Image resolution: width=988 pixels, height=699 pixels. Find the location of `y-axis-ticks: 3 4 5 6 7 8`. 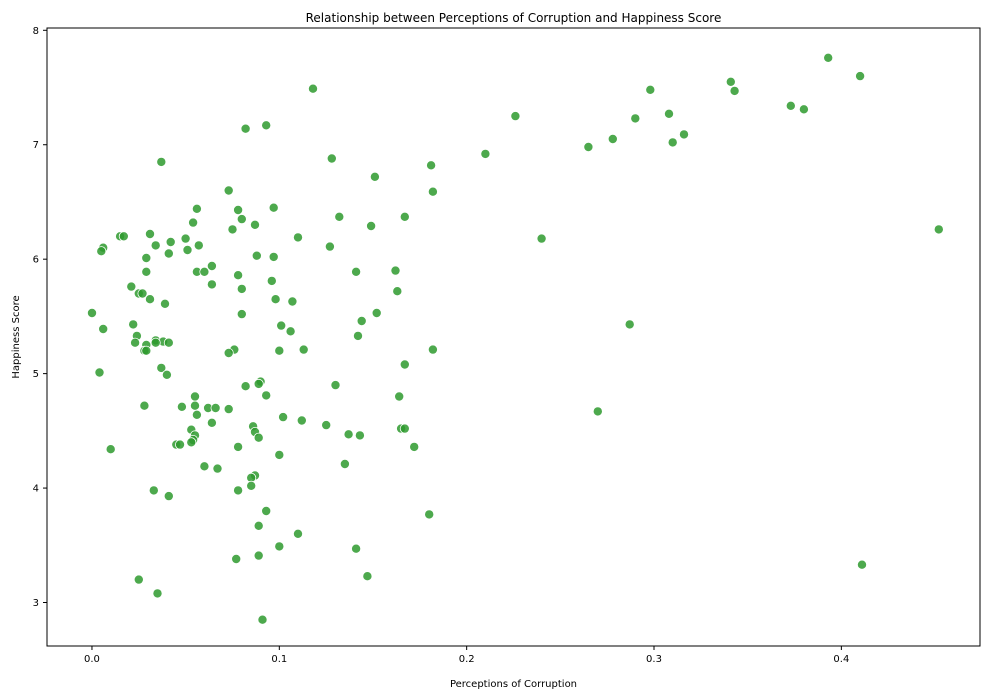

y-axis-ticks: 3 4 5 6 7 8 is located at coordinates (40, 317).